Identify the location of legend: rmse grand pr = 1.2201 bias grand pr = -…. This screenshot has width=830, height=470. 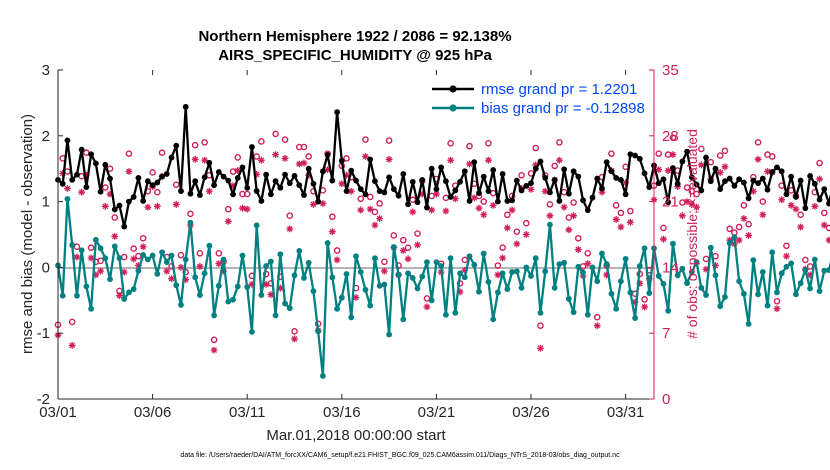
(533, 99).